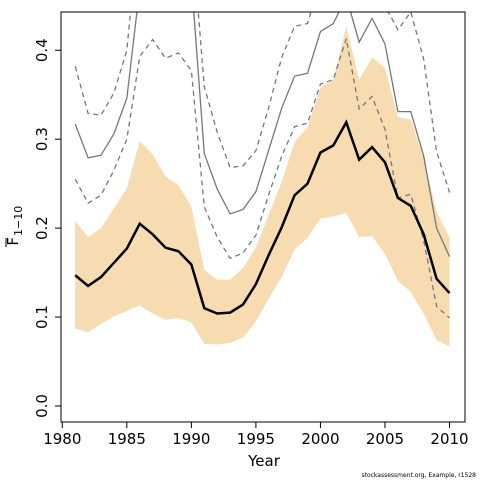  I want to click on footnote: stockassessment.org, Example, r1528, so click(418, 475).